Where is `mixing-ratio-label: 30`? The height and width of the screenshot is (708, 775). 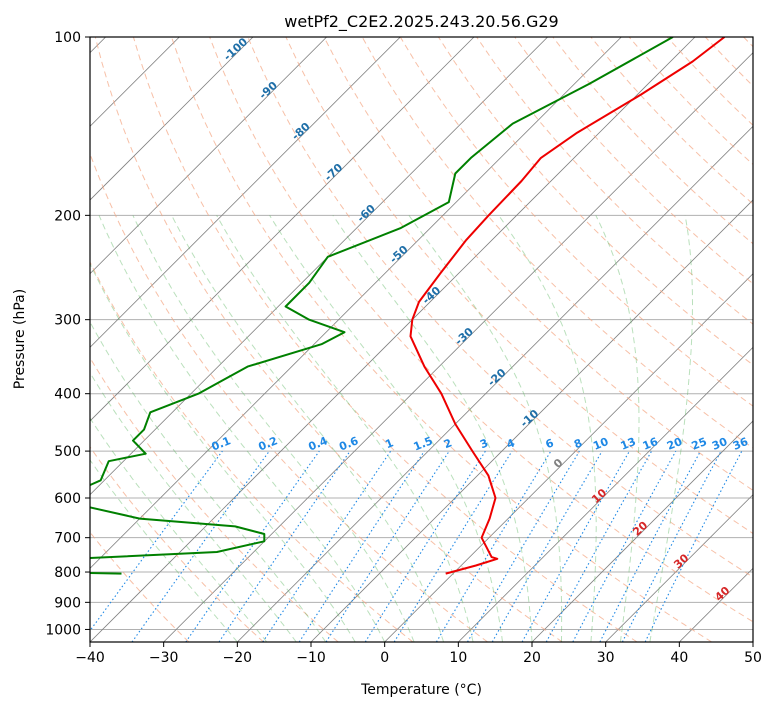
mixing-ratio-label: 30 is located at coordinates (719, 444).